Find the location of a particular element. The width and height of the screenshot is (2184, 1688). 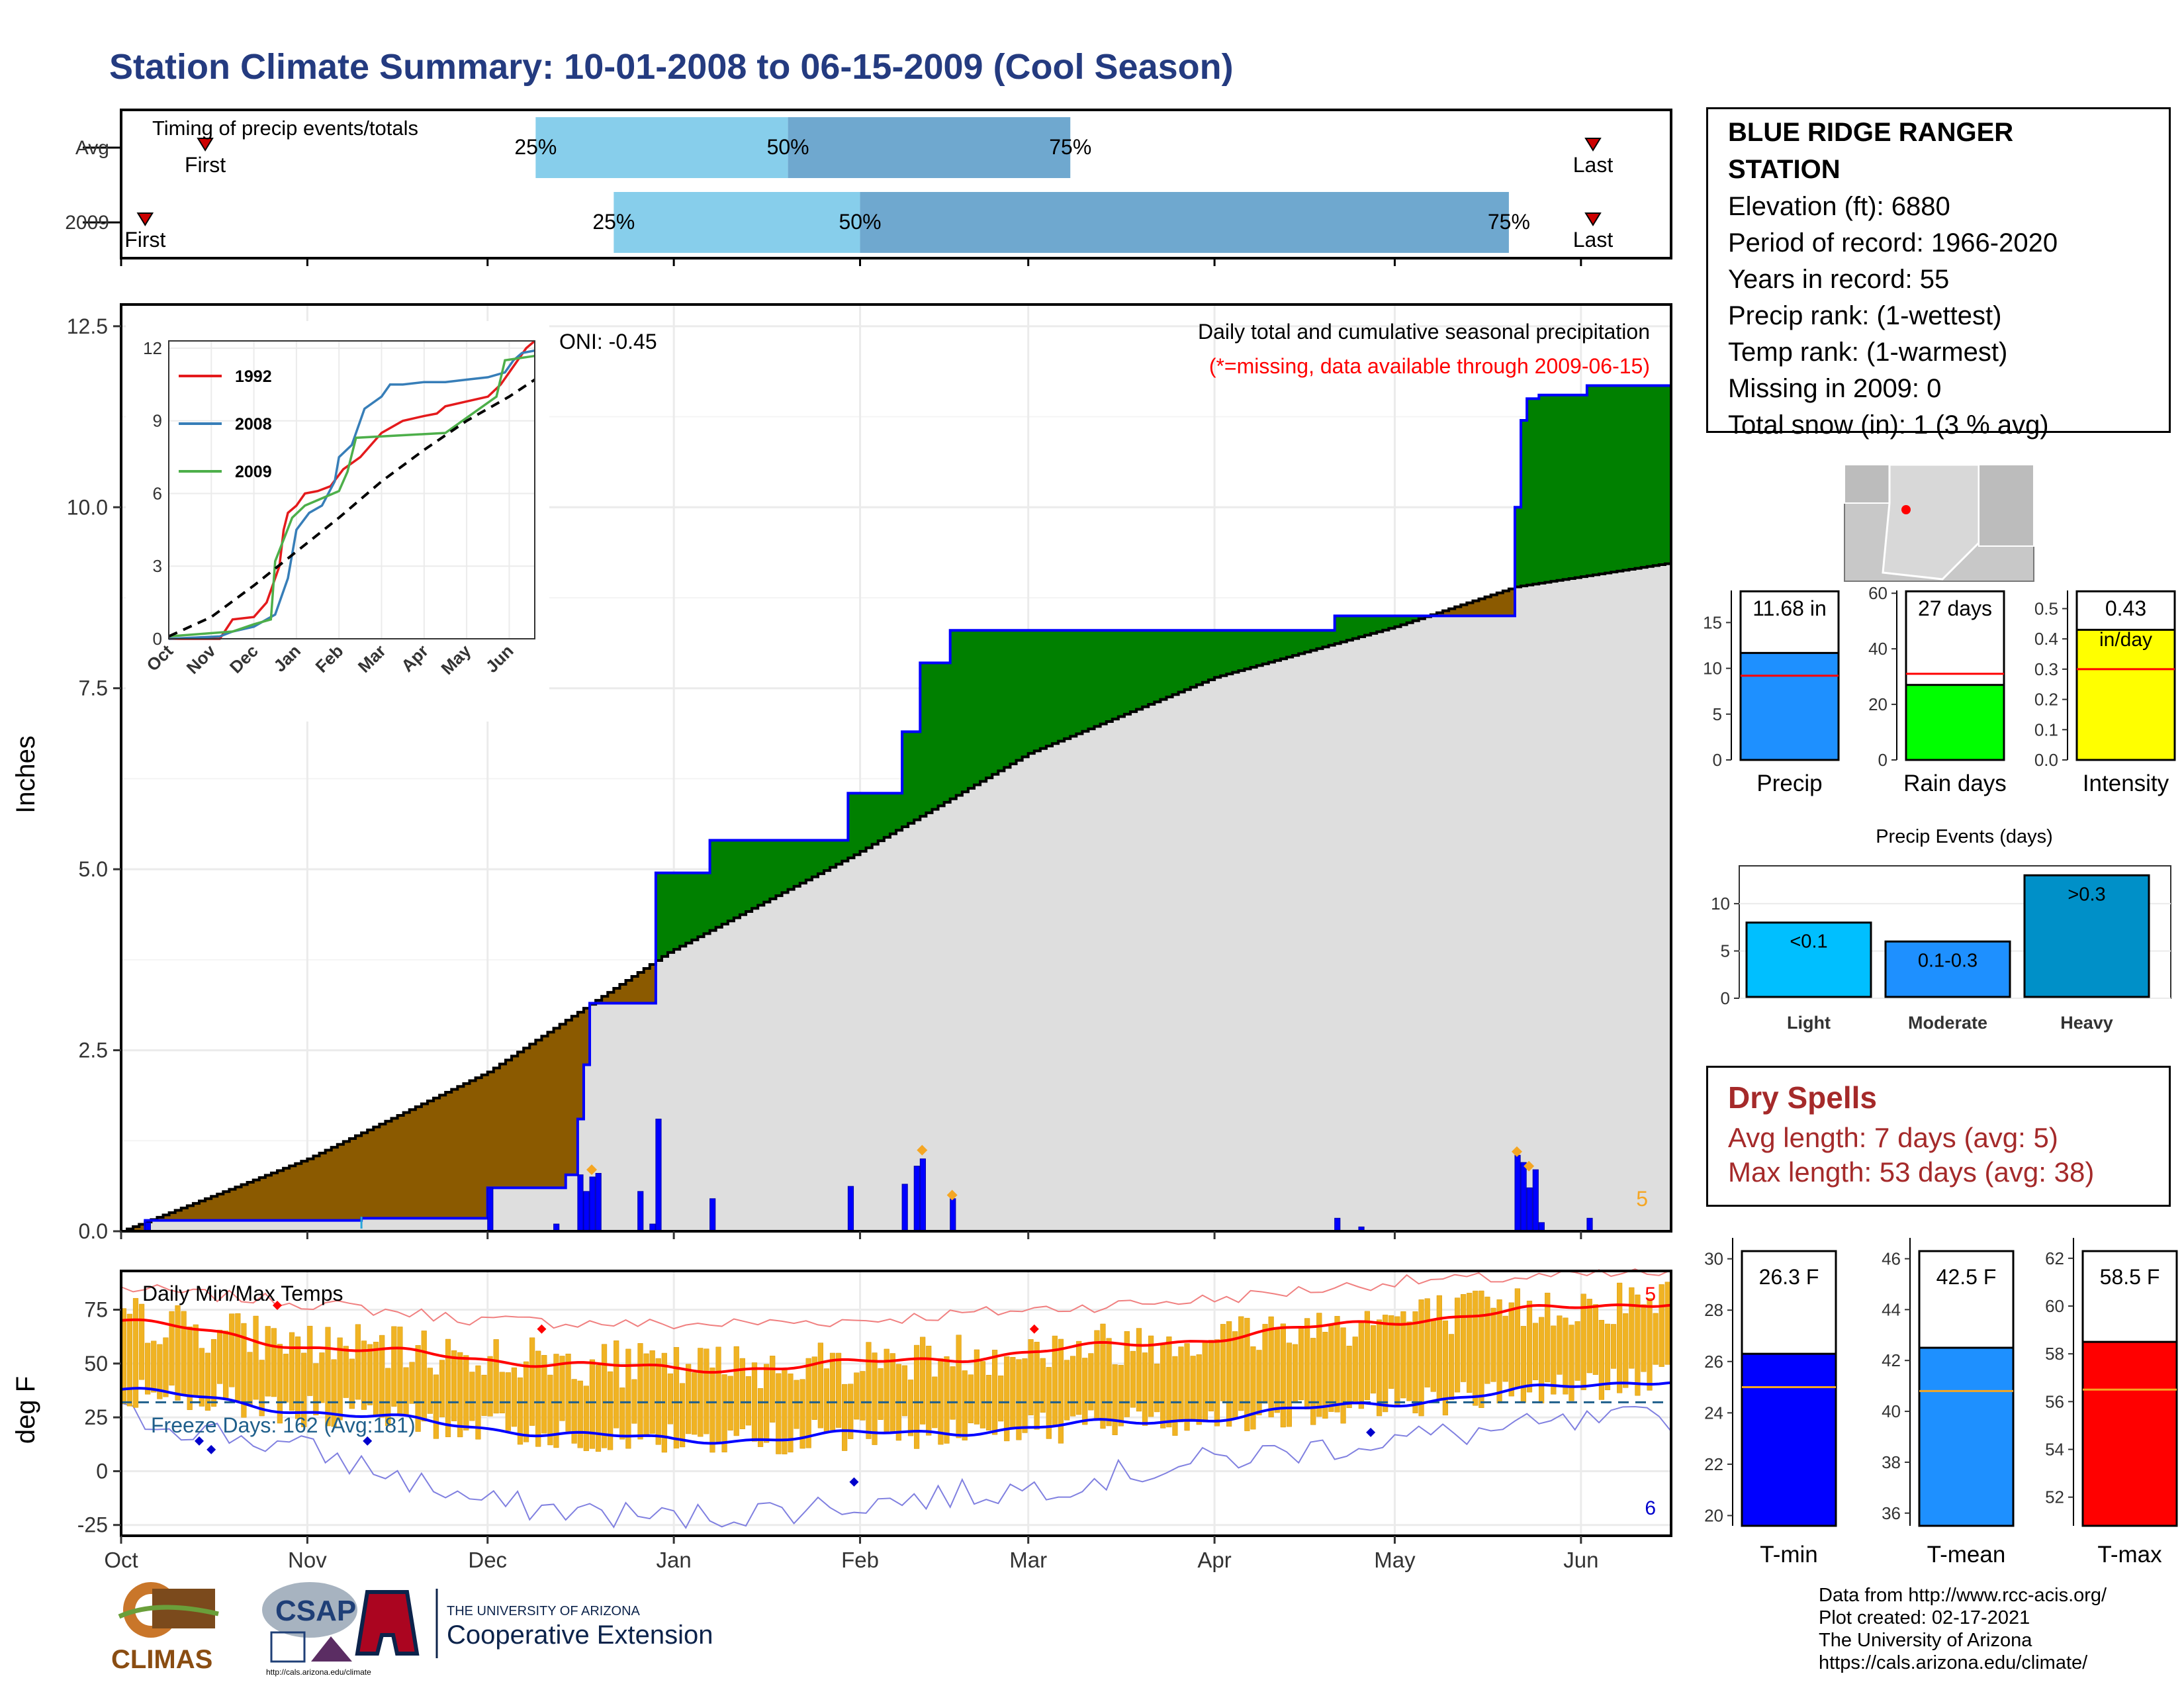

rain_days-bar is located at coordinates (1955, 722).